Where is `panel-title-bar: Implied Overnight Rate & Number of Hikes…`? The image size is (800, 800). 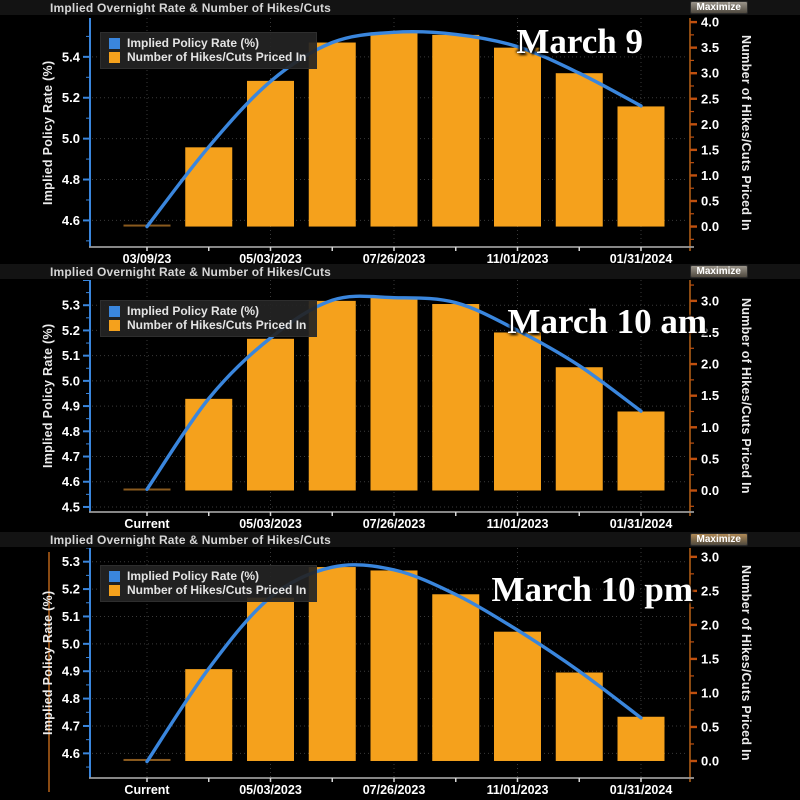
panel-title-bar: Implied Overnight Rate & Number of Hikes… is located at coordinates (400, 540).